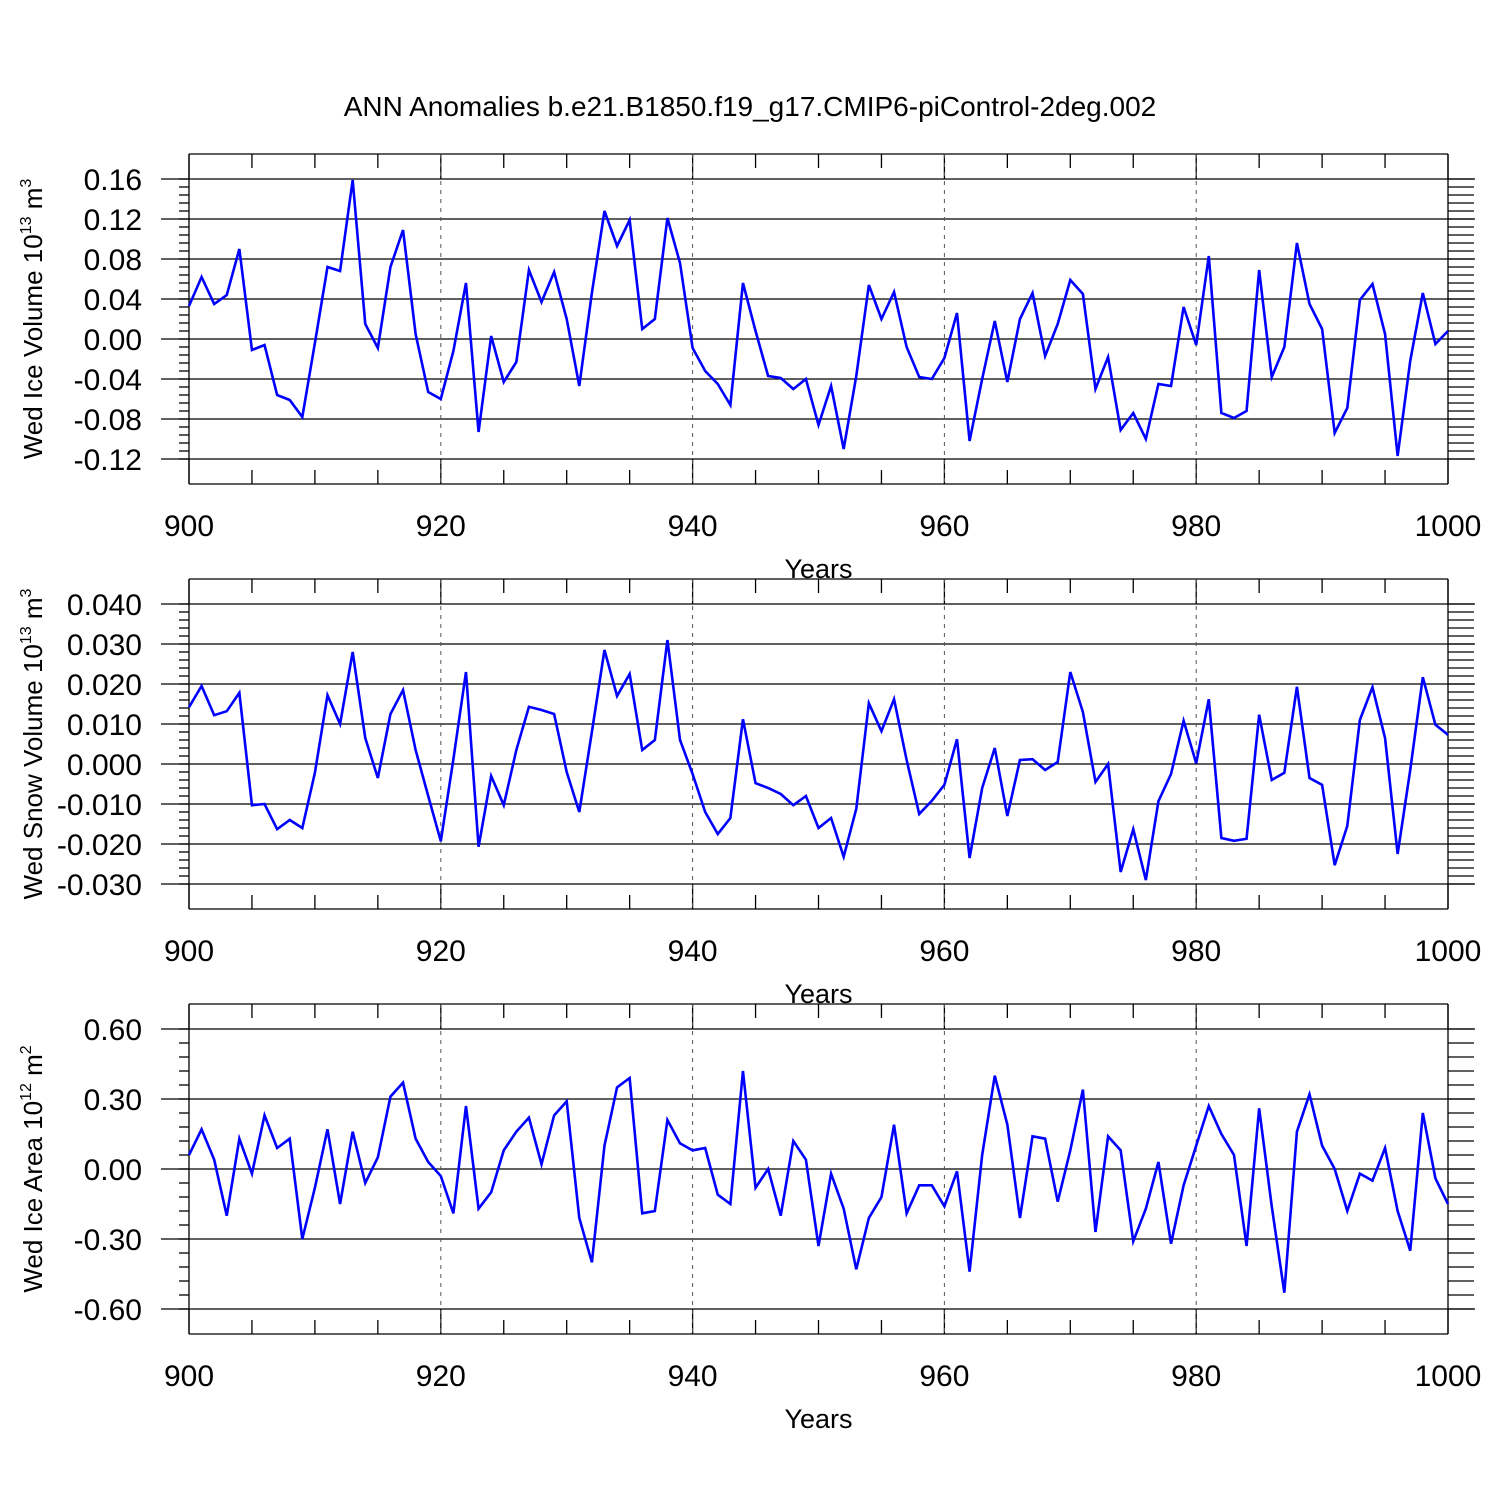 This screenshot has width=1500, height=1500. I want to click on y-tick-label: -0.08, so click(108, 420).